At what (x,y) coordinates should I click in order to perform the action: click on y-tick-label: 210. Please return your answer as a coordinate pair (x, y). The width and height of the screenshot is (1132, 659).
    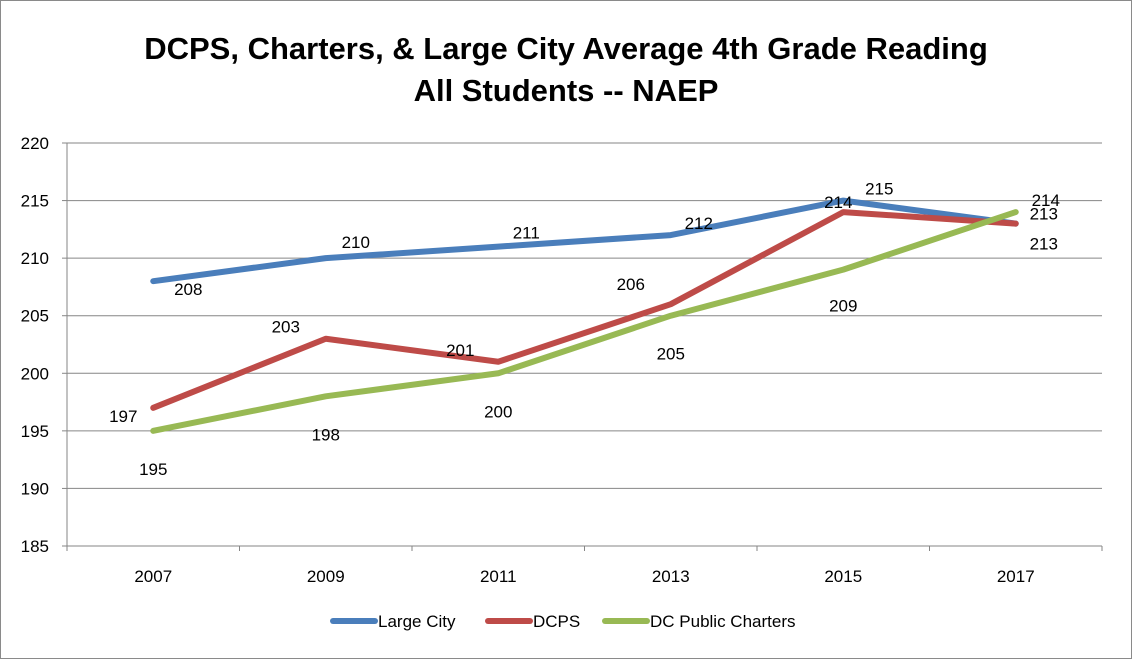
    Looking at the image, I should click on (35, 258).